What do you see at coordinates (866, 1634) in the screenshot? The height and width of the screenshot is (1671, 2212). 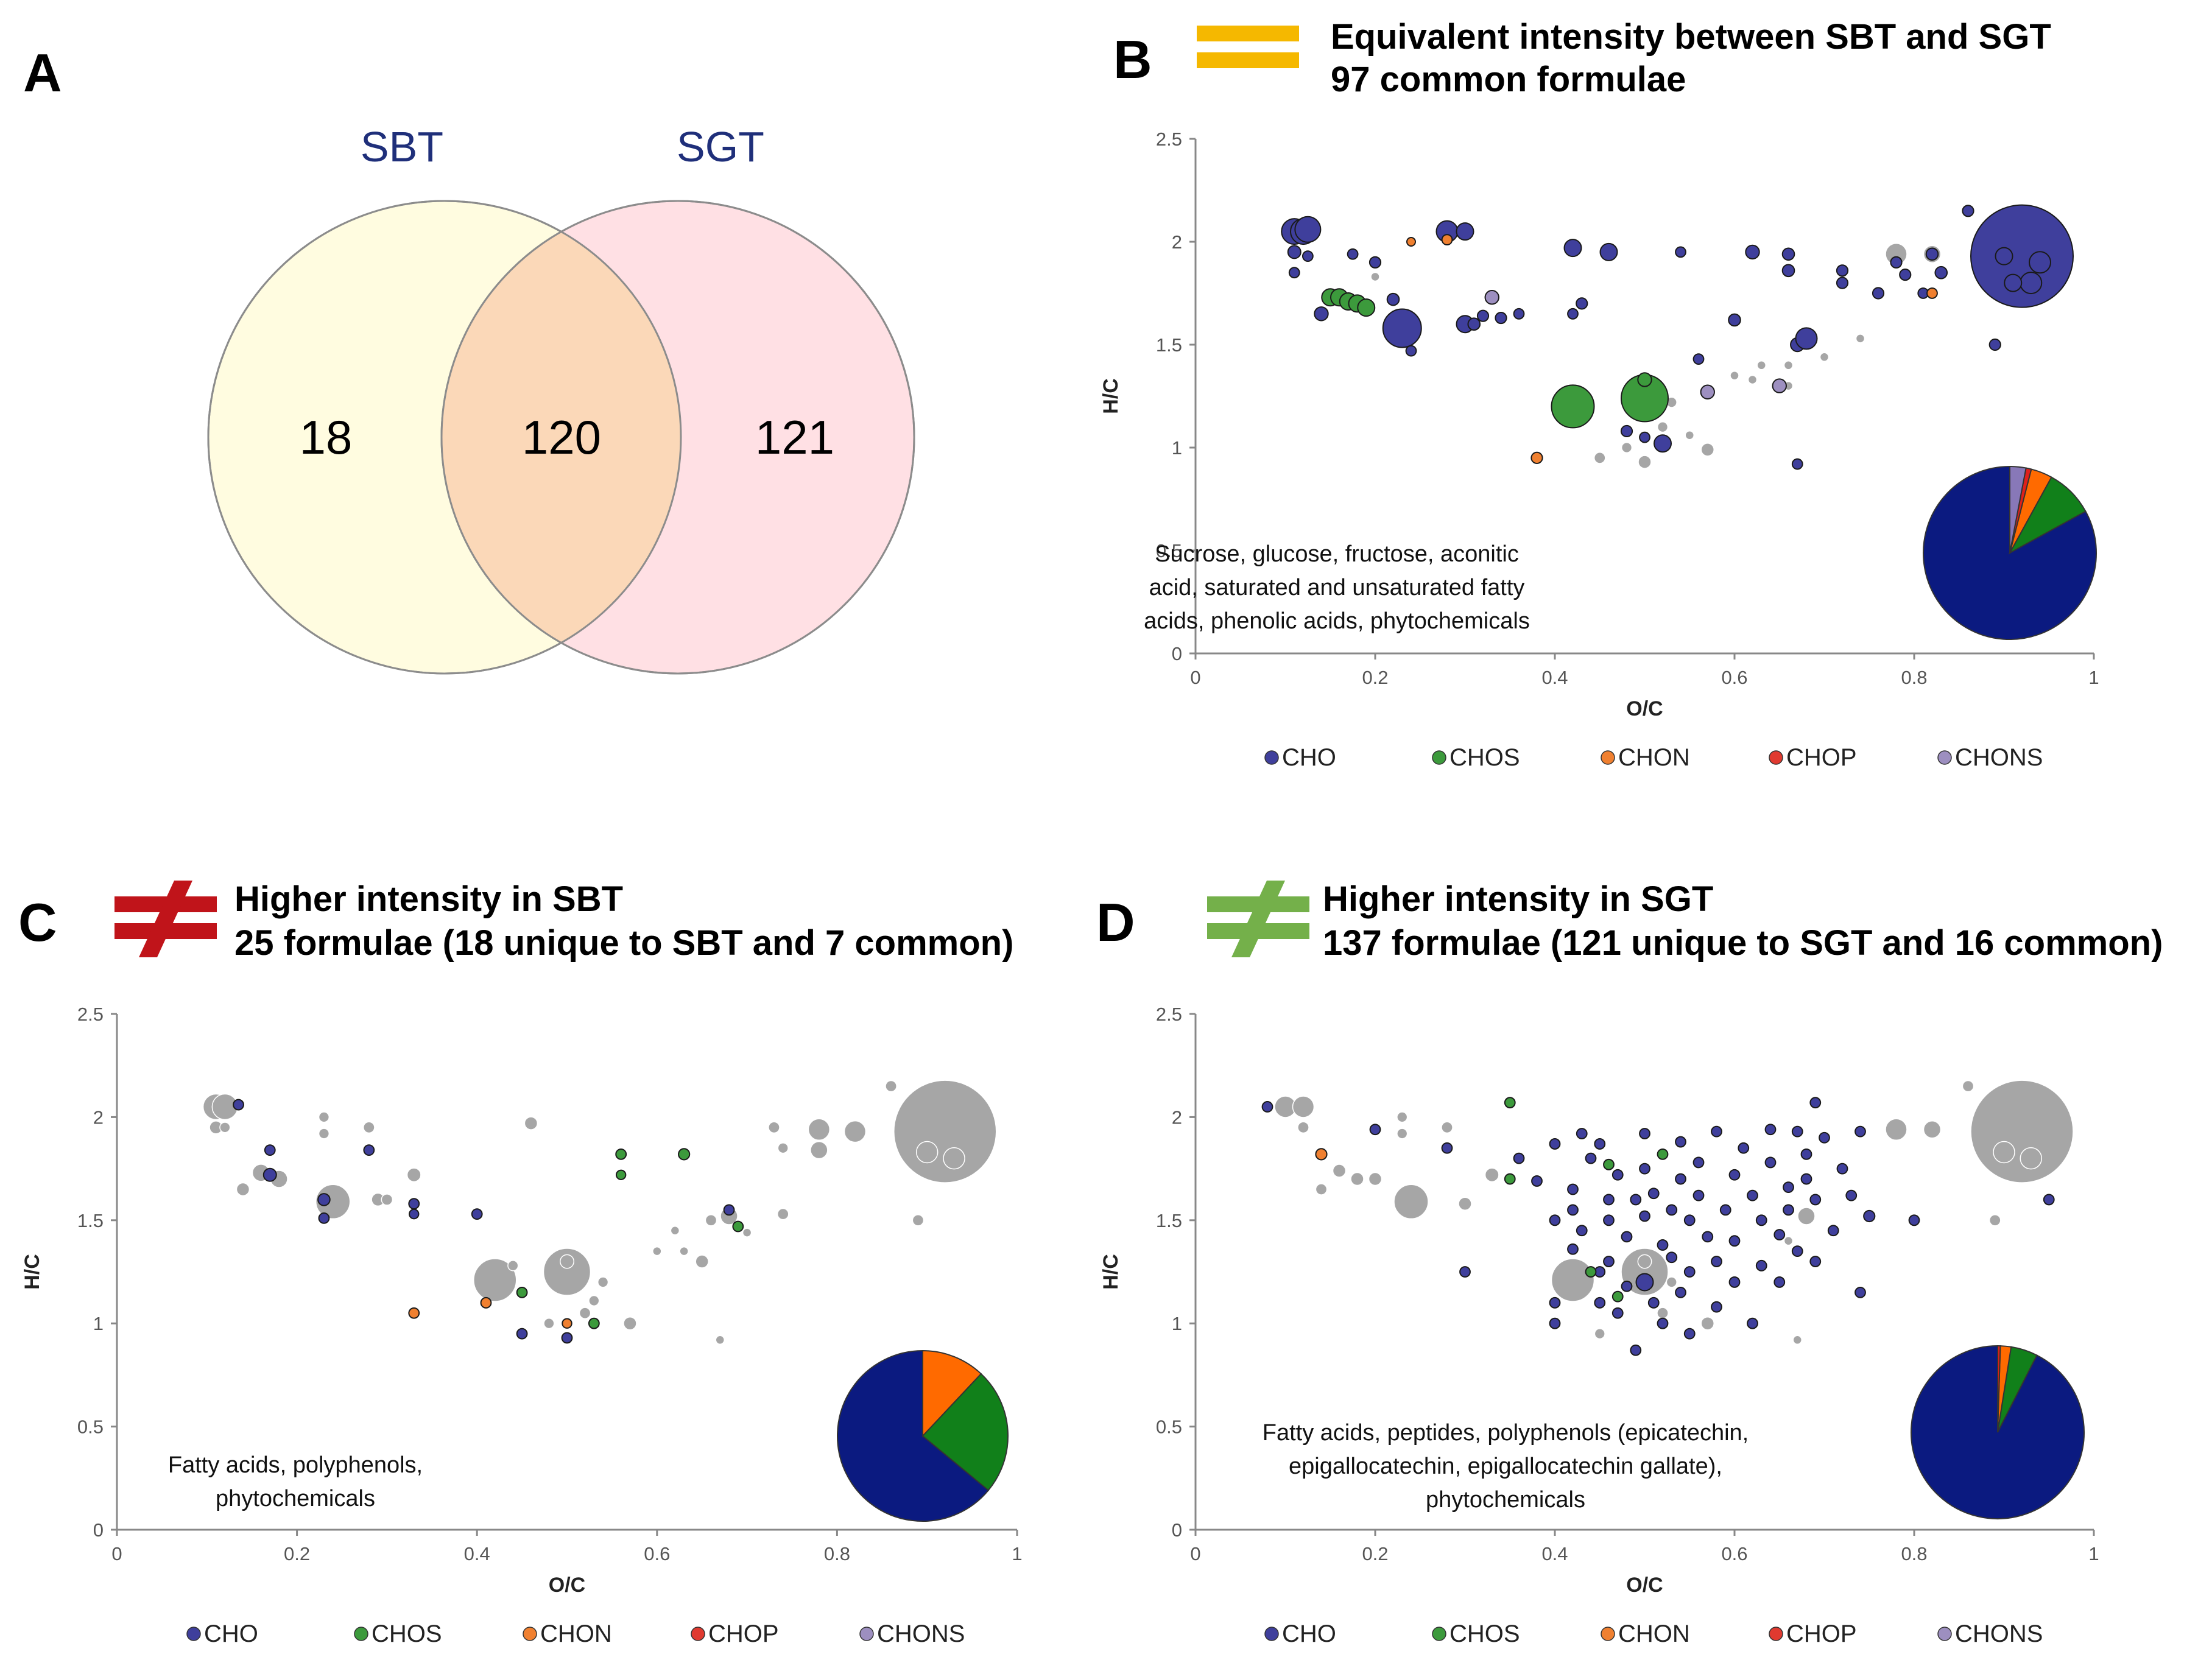 I see `panel-c-legend-marker-chons` at bounding box center [866, 1634].